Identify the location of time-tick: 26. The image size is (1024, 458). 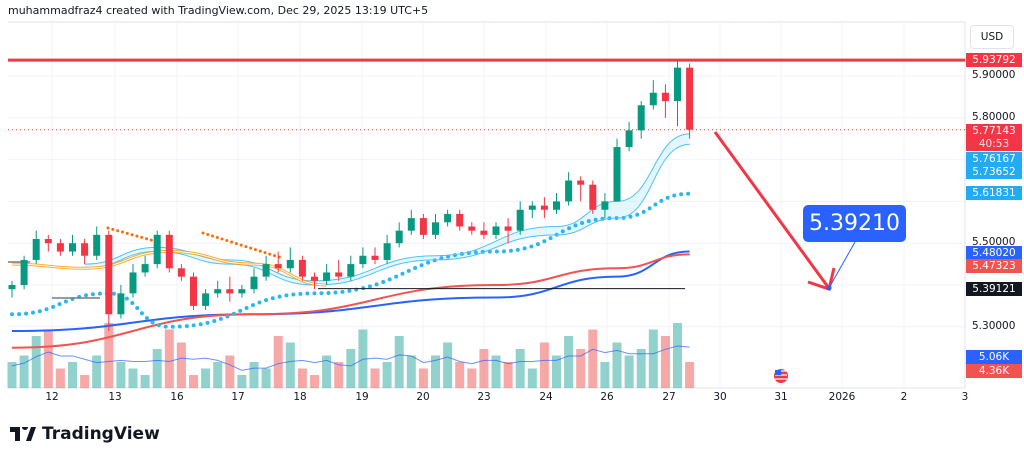
(607, 397).